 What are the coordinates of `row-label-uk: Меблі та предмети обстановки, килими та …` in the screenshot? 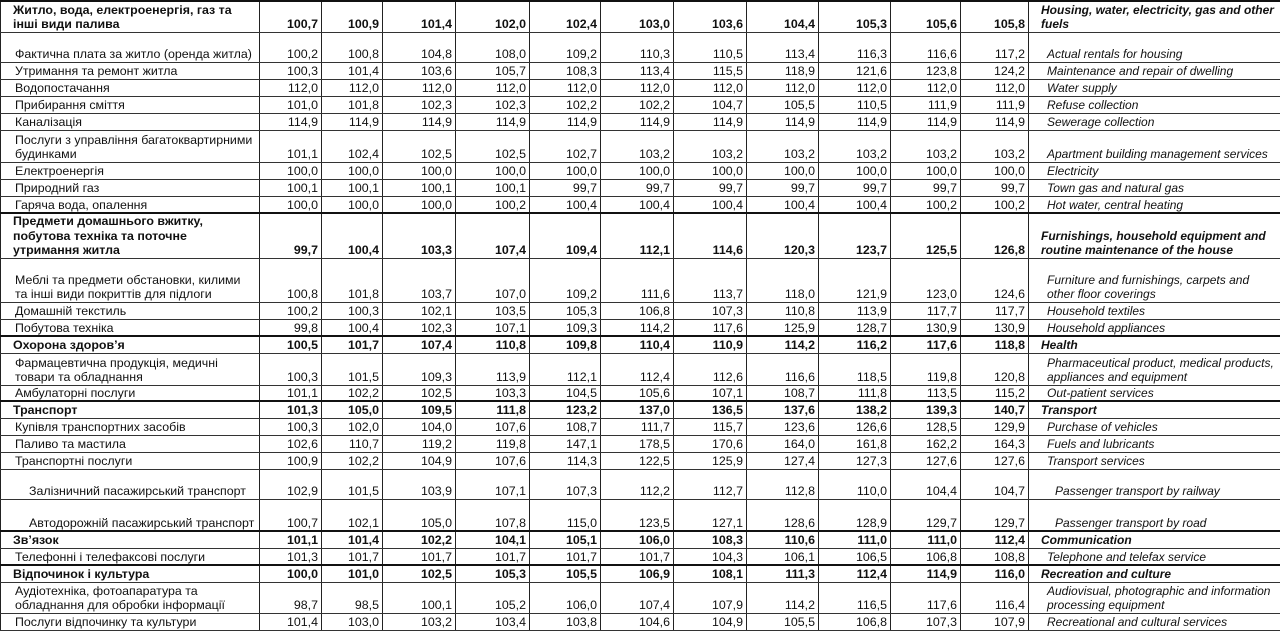 It's located at (130, 280).